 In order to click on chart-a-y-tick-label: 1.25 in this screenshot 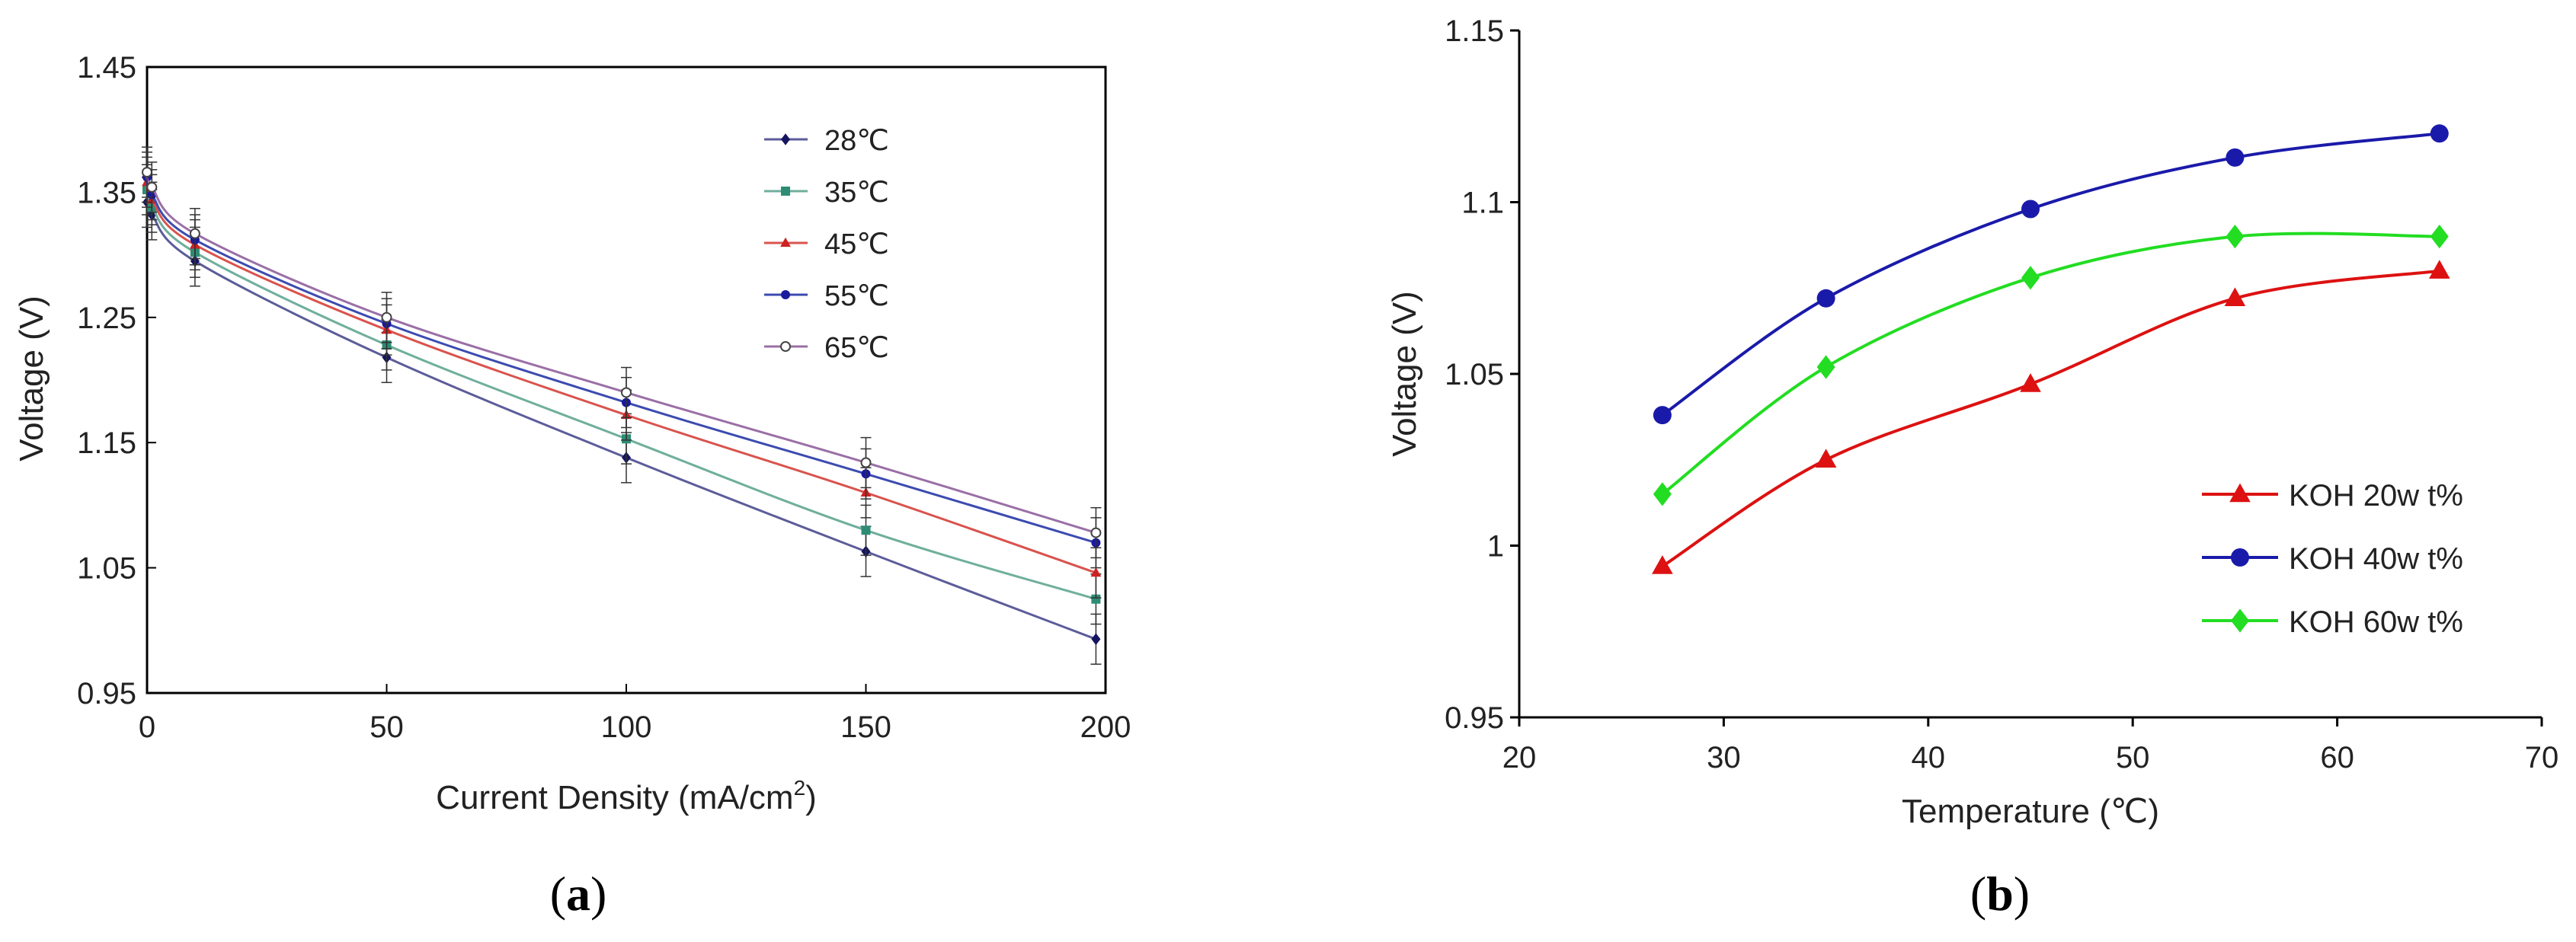, I will do `click(106, 318)`.